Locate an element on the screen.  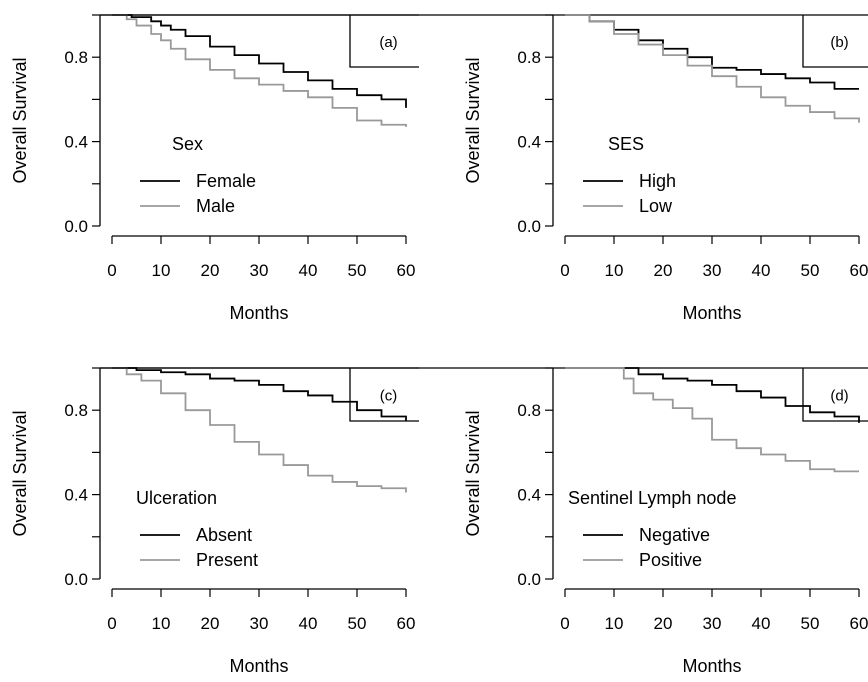
legend-label: Low is located at coordinates (656, 206).